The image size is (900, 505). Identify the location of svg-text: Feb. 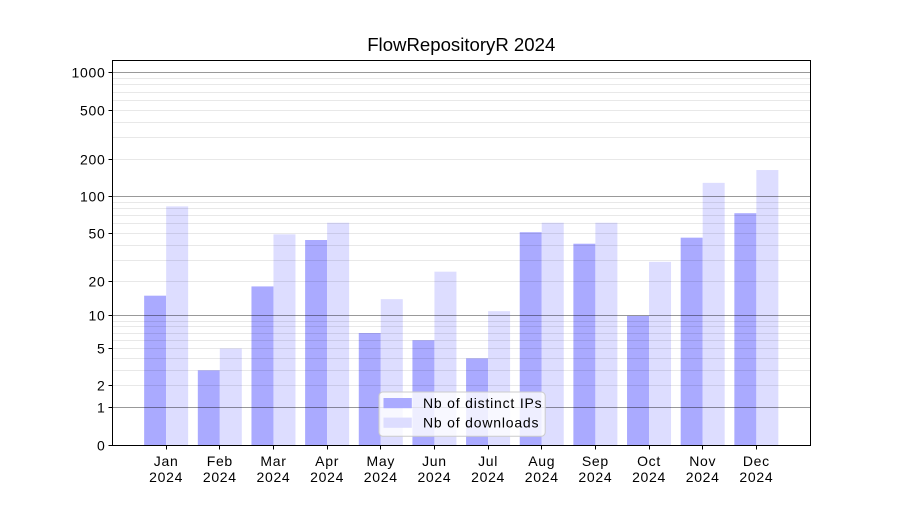
(220, 461).